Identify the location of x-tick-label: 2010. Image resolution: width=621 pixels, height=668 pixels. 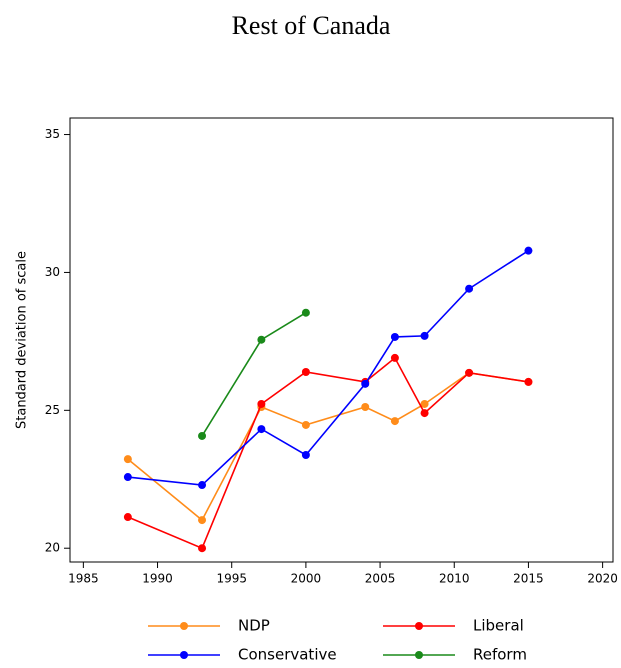
(454, 579).